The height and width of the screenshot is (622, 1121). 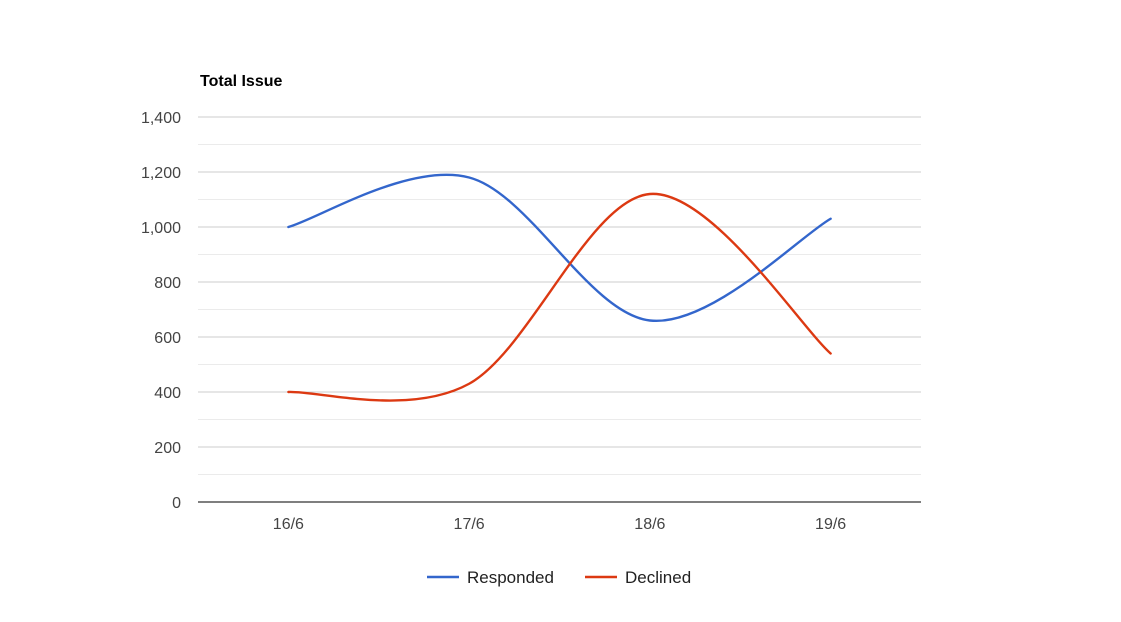 What do you see at coordinates (176, 503) in the screenshot?
I see `y-tick-label: 0` at bounding box center [176, 503].